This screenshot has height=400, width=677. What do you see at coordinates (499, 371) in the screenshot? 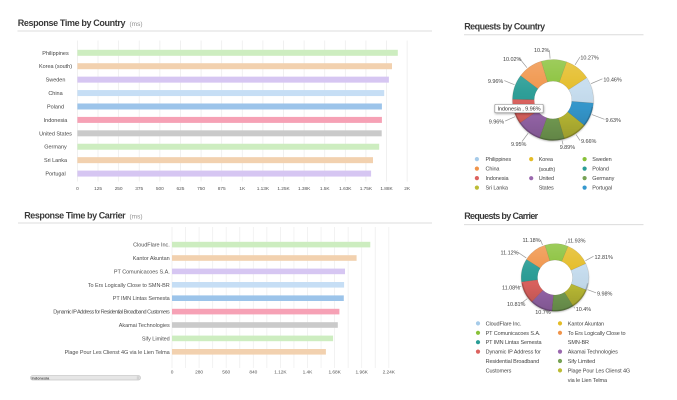
I see `svg-text: Customers` at bounding box center [499, 371].